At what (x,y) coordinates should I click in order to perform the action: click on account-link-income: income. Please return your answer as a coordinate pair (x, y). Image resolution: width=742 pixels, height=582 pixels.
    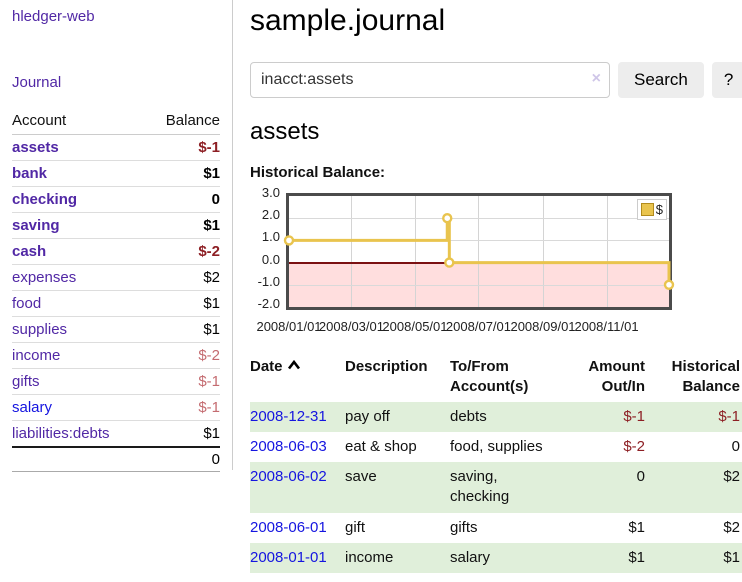
    Looking at the image, I should click on (36, 355).